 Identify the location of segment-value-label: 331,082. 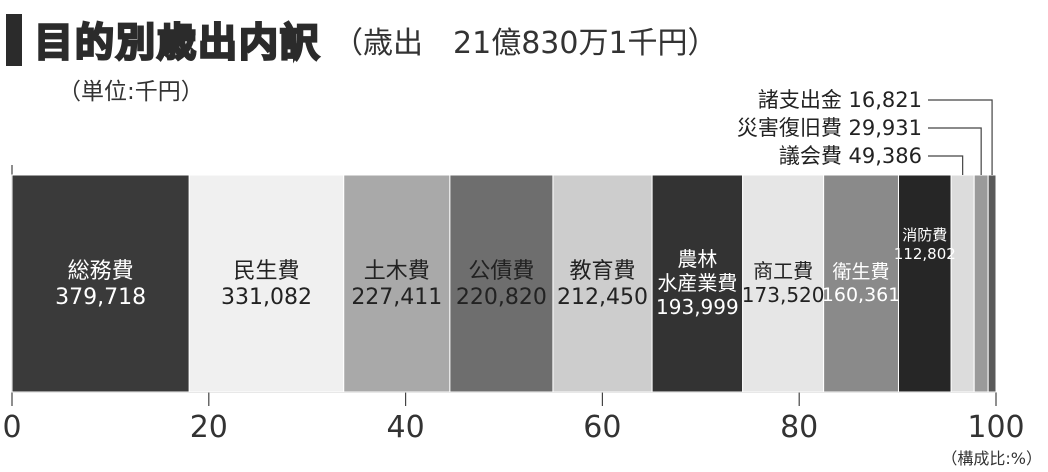
(266, 297).